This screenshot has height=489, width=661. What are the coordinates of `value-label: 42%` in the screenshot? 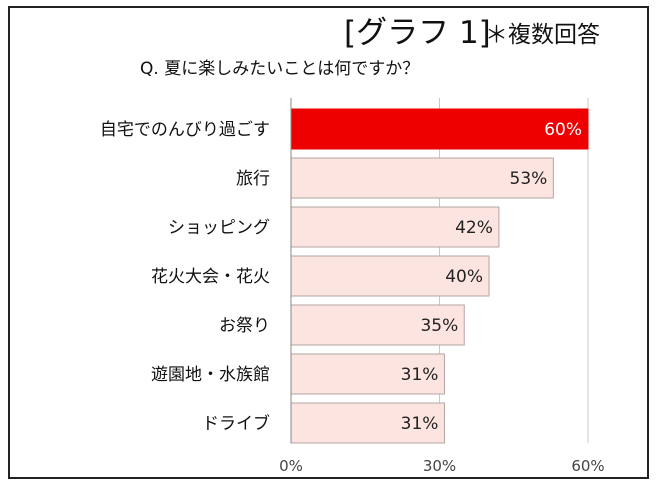 It's located at (474, 228).